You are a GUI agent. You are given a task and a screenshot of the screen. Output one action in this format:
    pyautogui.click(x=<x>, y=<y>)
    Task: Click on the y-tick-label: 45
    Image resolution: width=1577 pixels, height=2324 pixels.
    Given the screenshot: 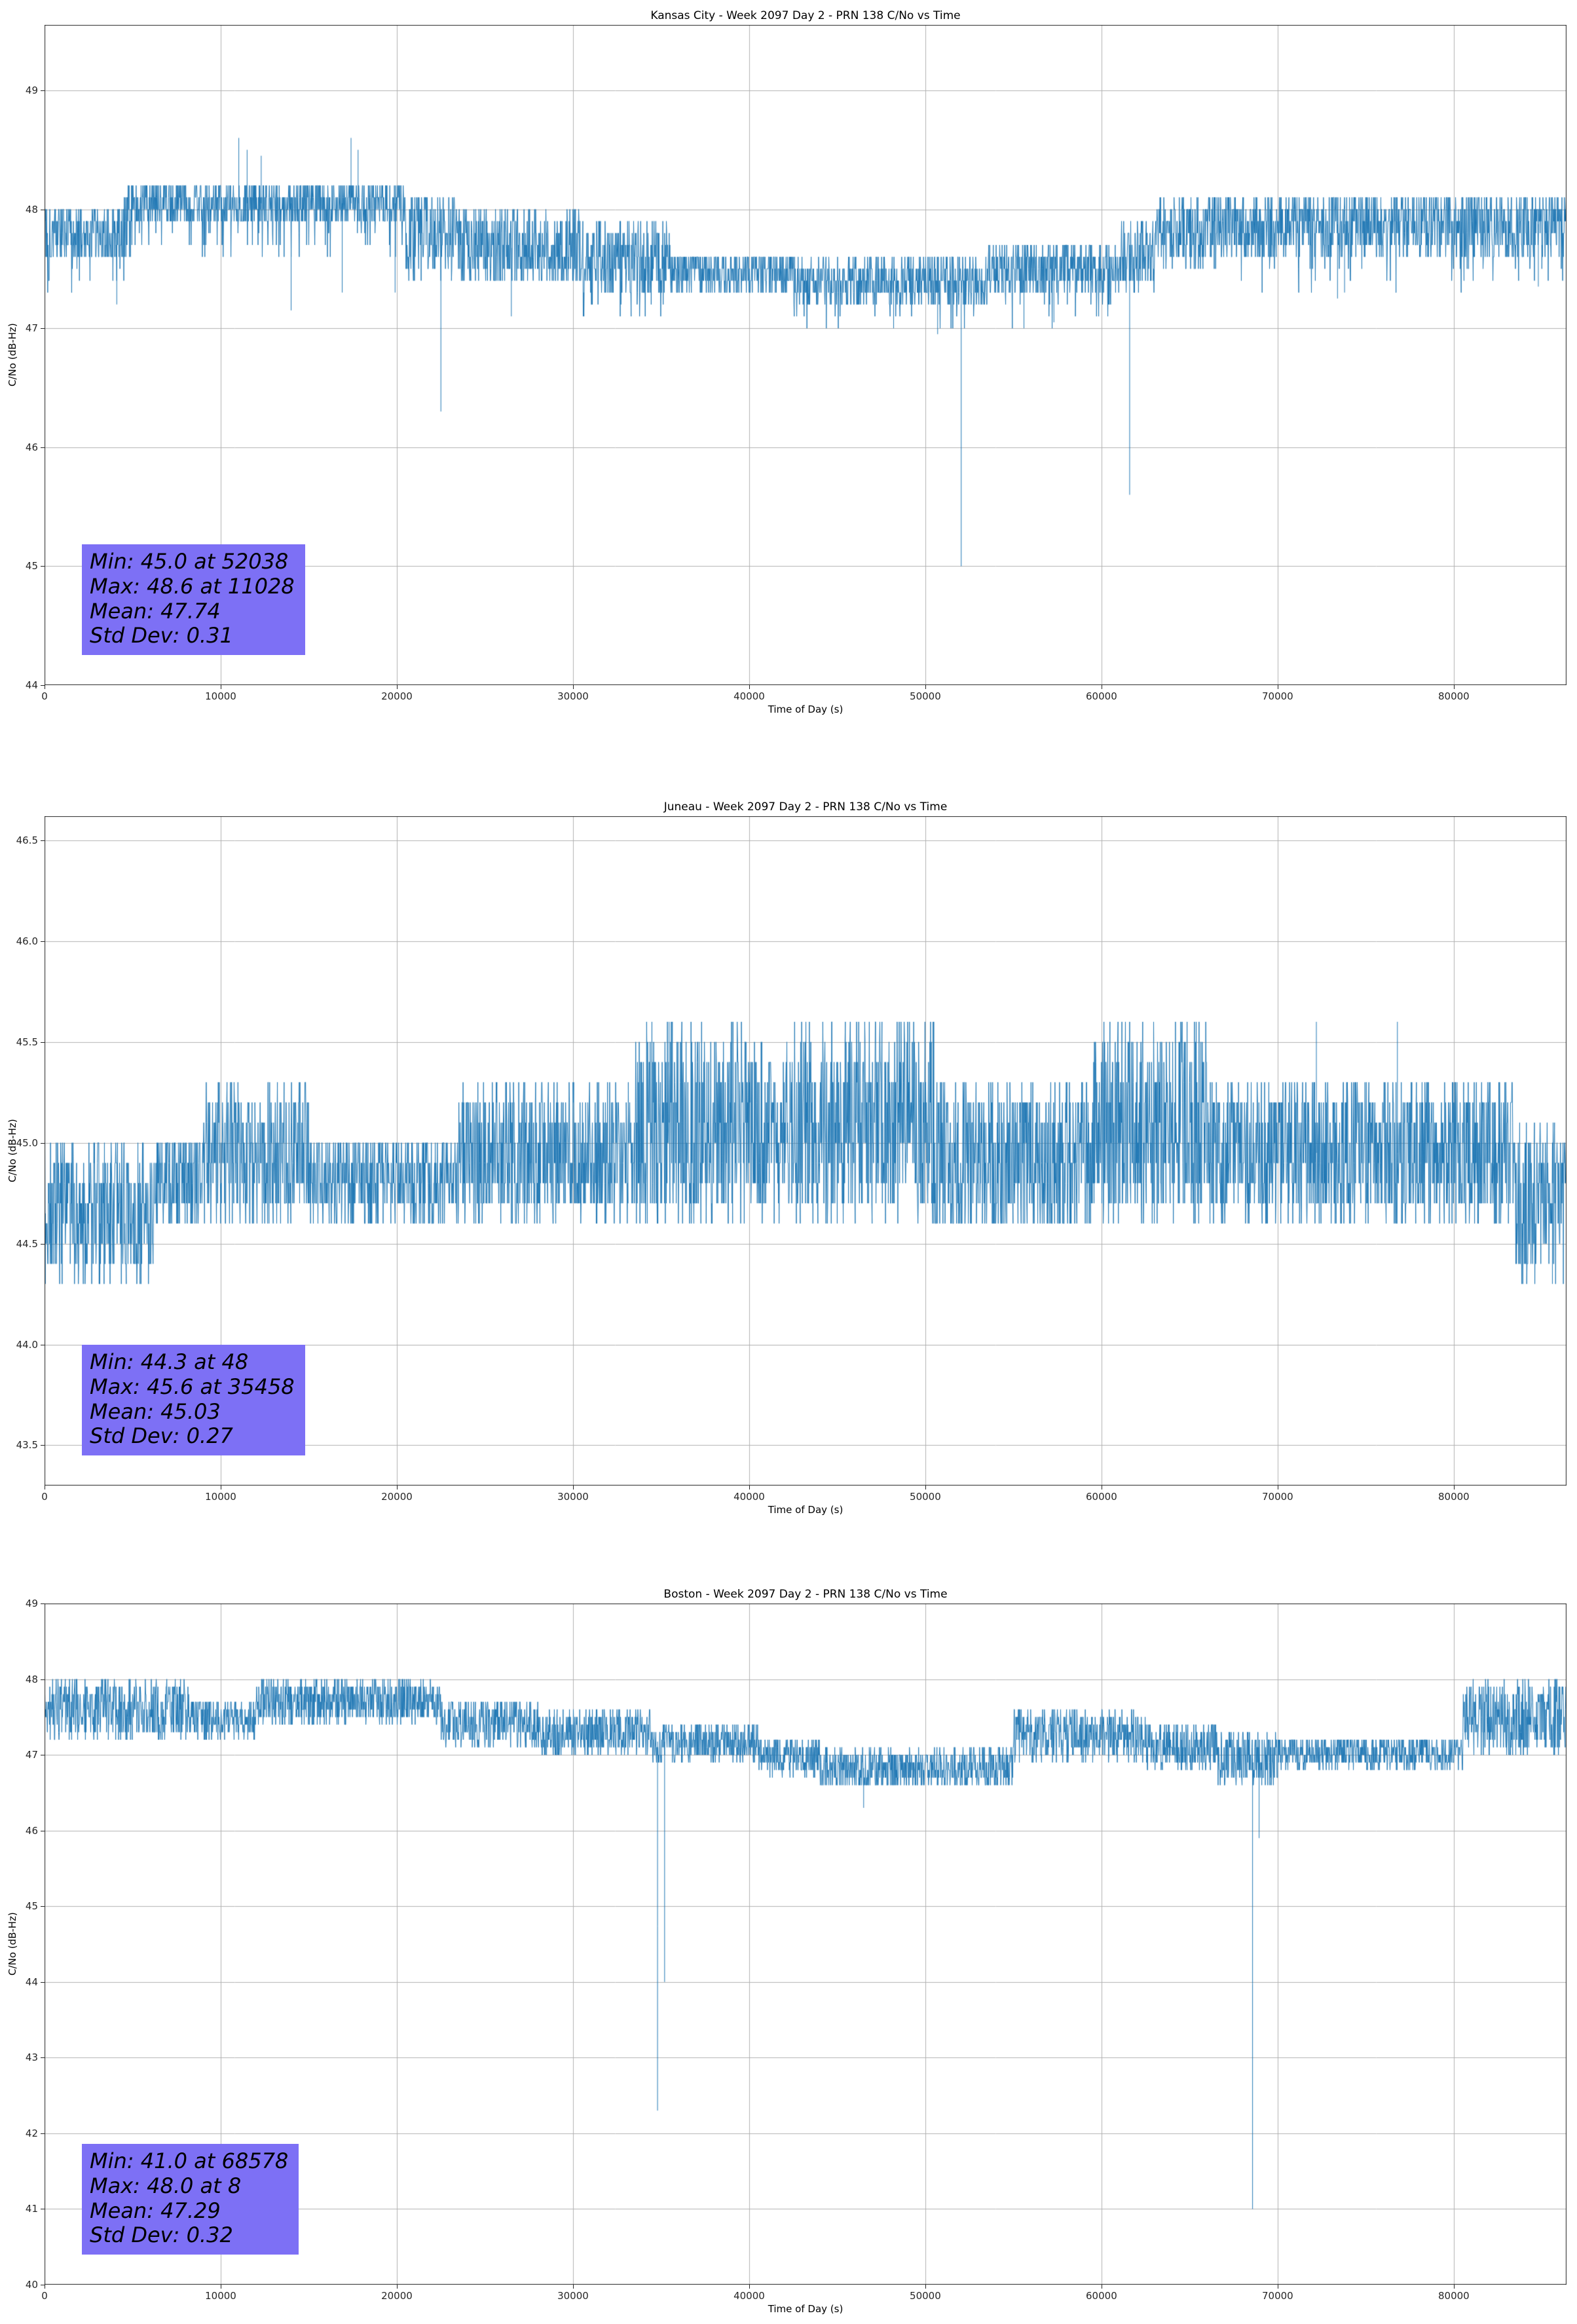 What is the action you would take?
    pyautogui.click(x=31, y=1906)
    